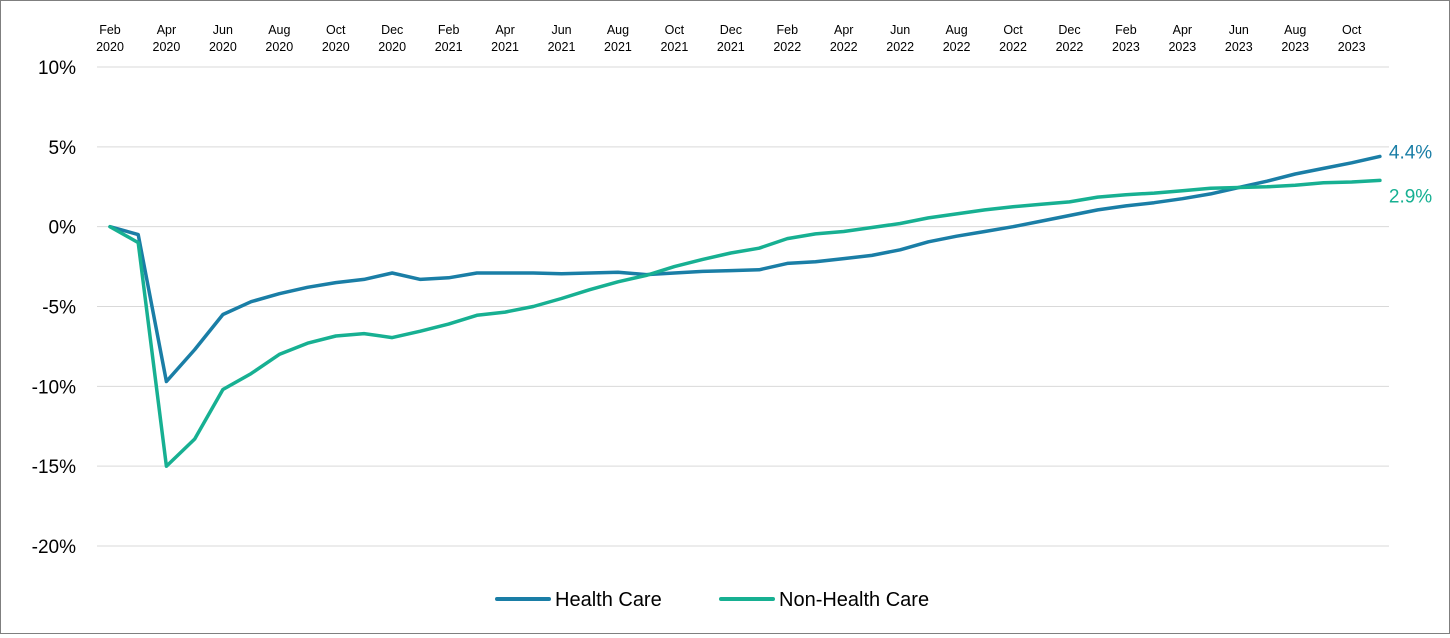 This screenshot has width=1450, height=638. I want to click on x-tick-label: Oct 2020, so click(336, 38).